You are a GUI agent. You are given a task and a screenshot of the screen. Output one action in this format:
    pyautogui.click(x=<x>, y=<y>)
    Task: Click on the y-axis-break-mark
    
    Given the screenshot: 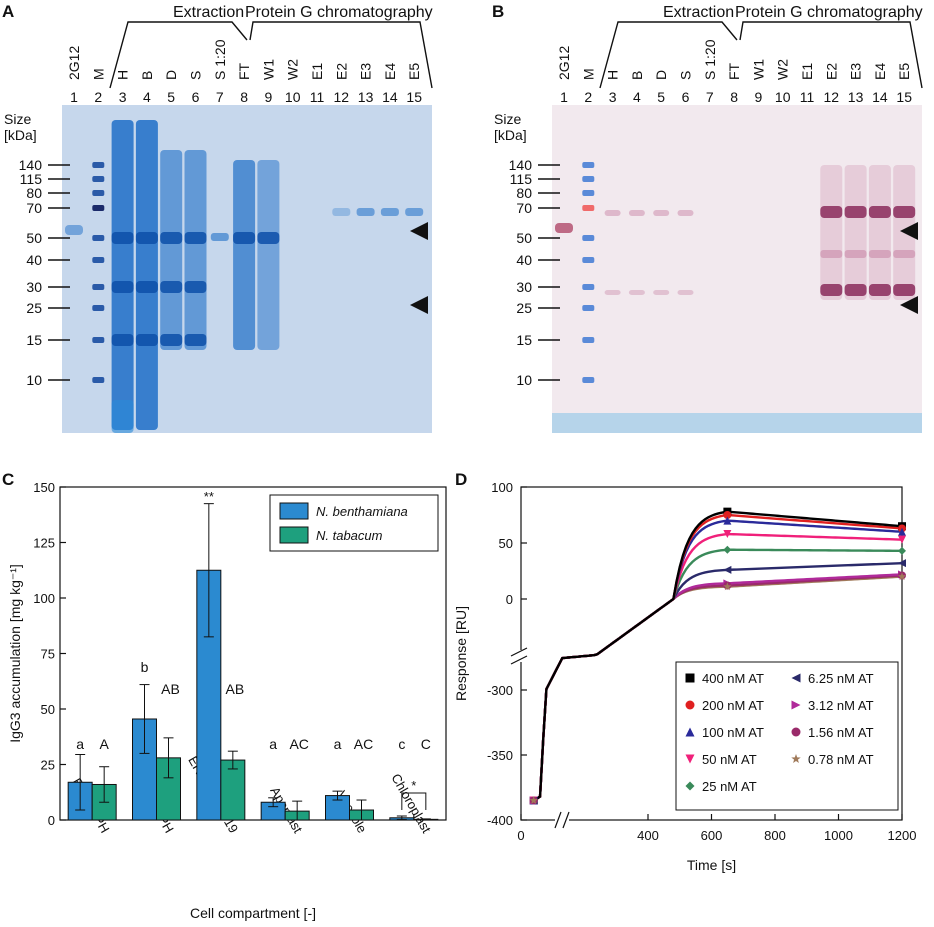 What is the action you would take?
    pyautogui.click(x=519, y=652)
    